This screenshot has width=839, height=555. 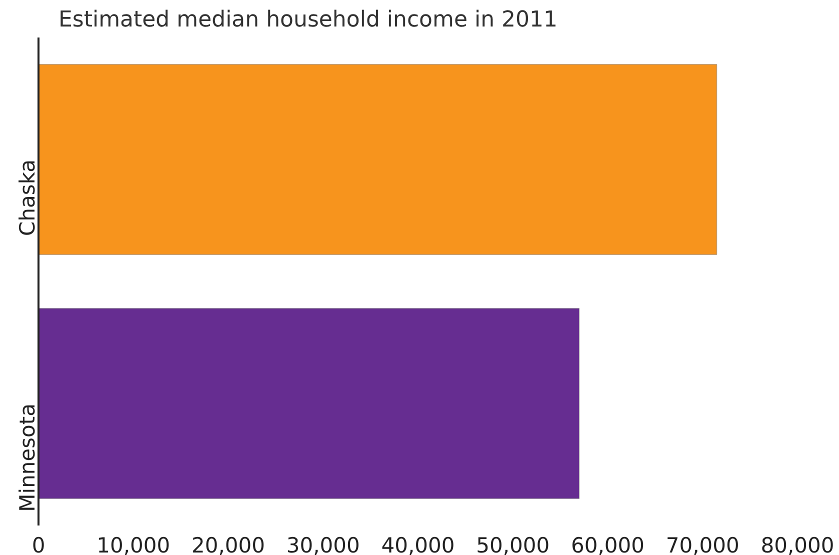 What do you see at coordinates (28, 457) in the screenshot?
I see `y-tick-label: Minnesota` at bounding box center [28, 457].